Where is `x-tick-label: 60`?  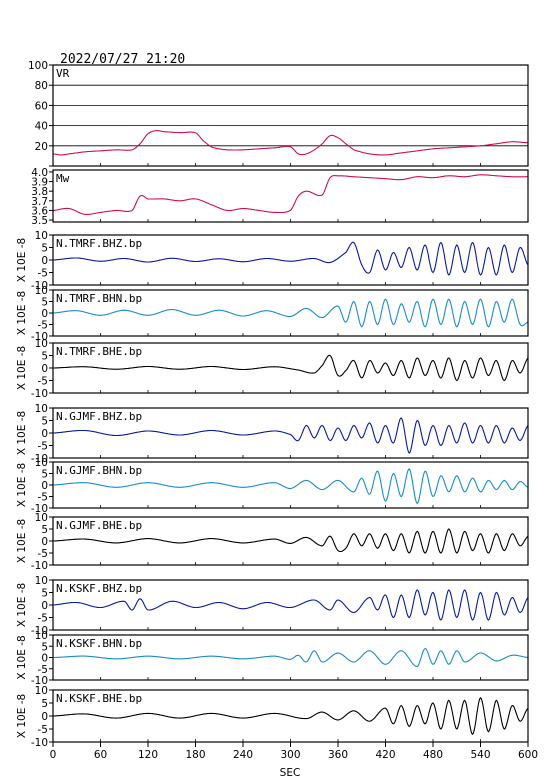 x-tick-label: 60 is located at coordinates (100, 755).